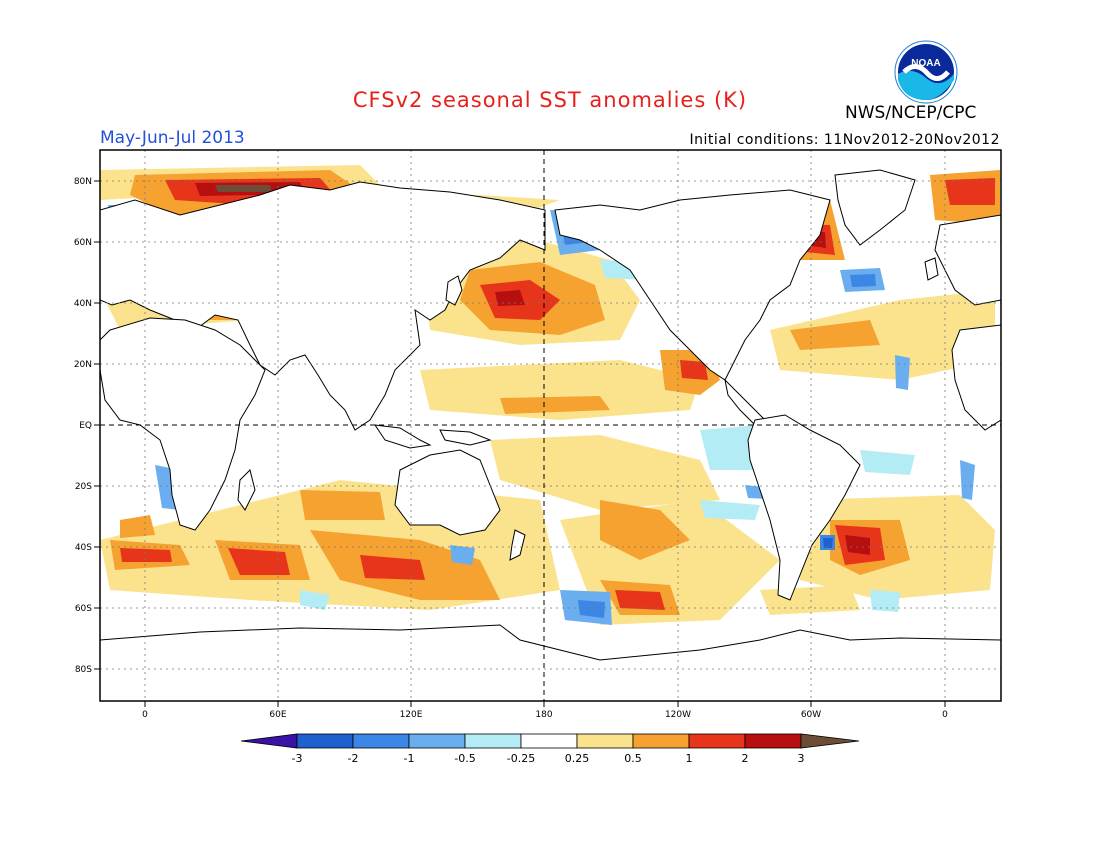  What do you see at coordinates (83, 548) in the screenshot?
I see `lat-label: 40S` at bounding box center [83, 548].